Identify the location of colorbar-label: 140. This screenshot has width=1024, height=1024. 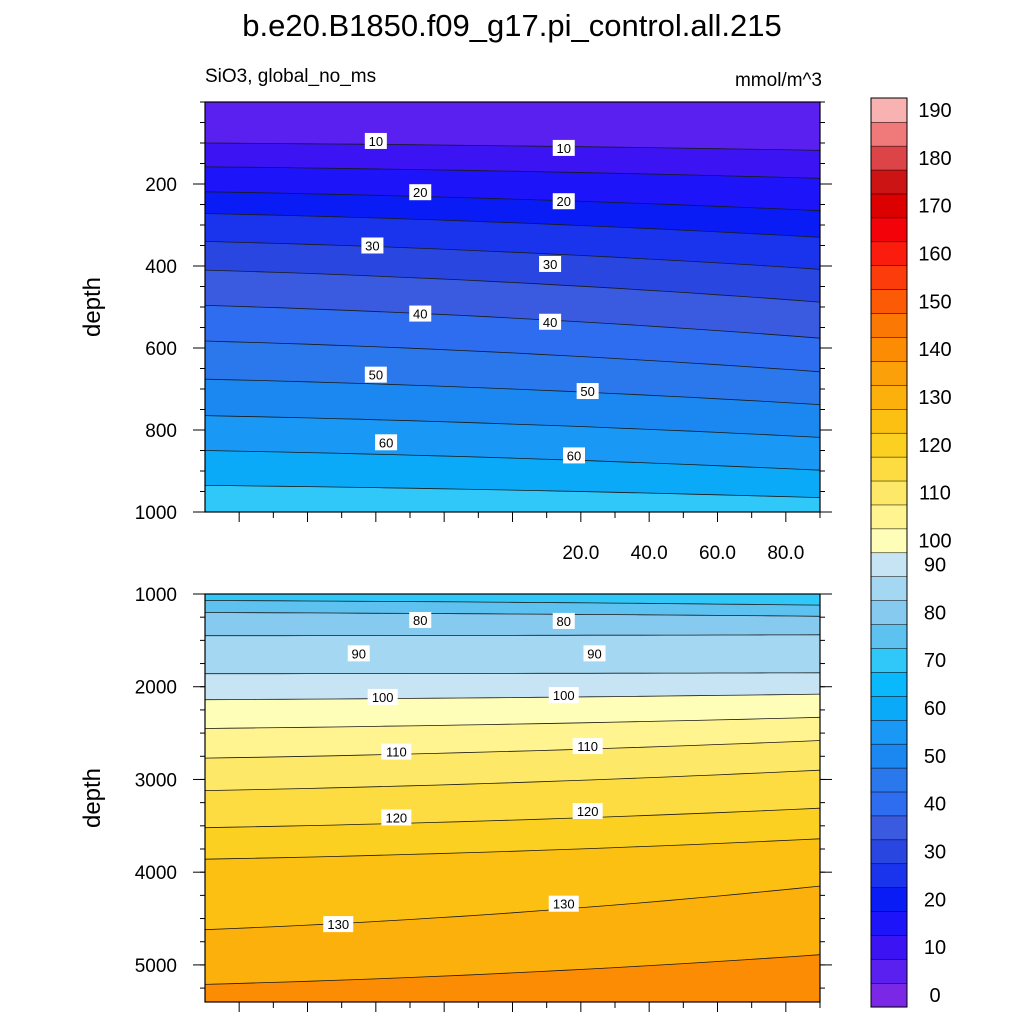
(934, 350).